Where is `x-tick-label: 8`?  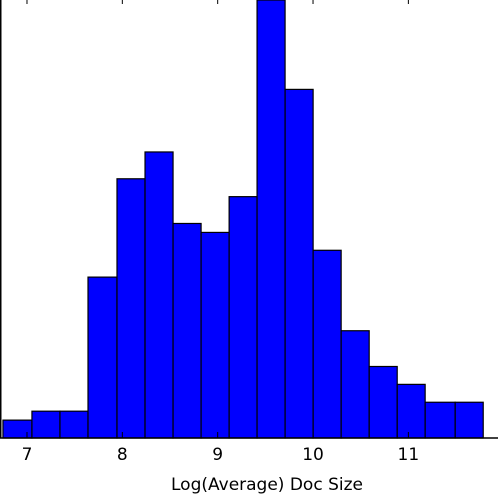 x-tick-label: 8 is located at coordinates (122, 455).